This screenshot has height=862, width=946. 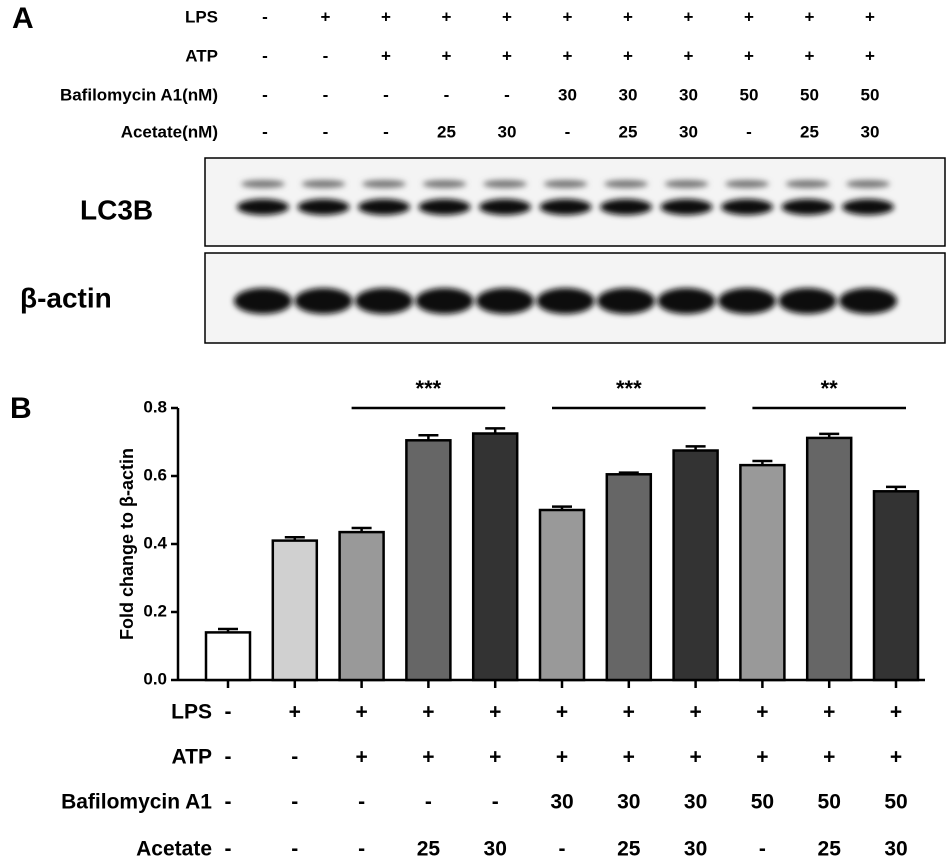 What do you see at coordinates (116, 209) in the screenshot?
I see `blot-label: LC3B` at bounding box center [116, 209].